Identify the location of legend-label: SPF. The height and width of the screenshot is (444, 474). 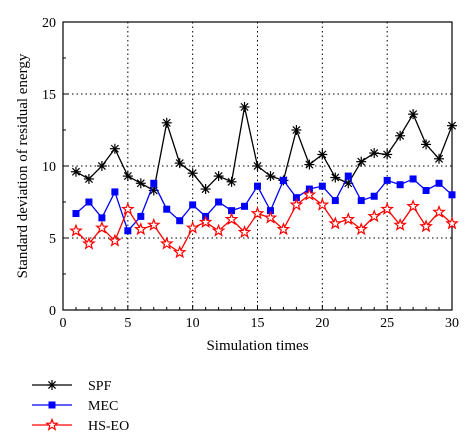
(100, 386).